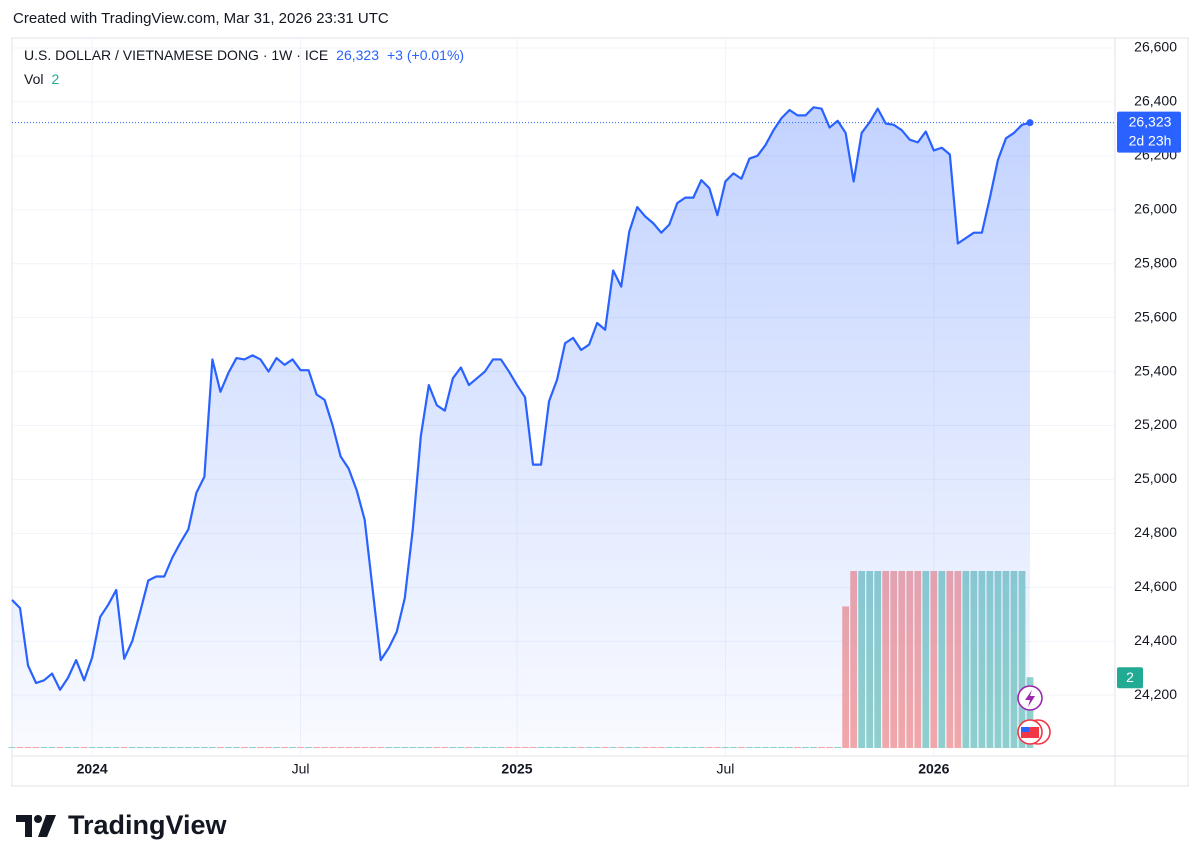 The width and height of the screenshot is (1200, 867). Describe the element at coordinates (36, 825) in the screenshot. I see `logo-icon` at that location.